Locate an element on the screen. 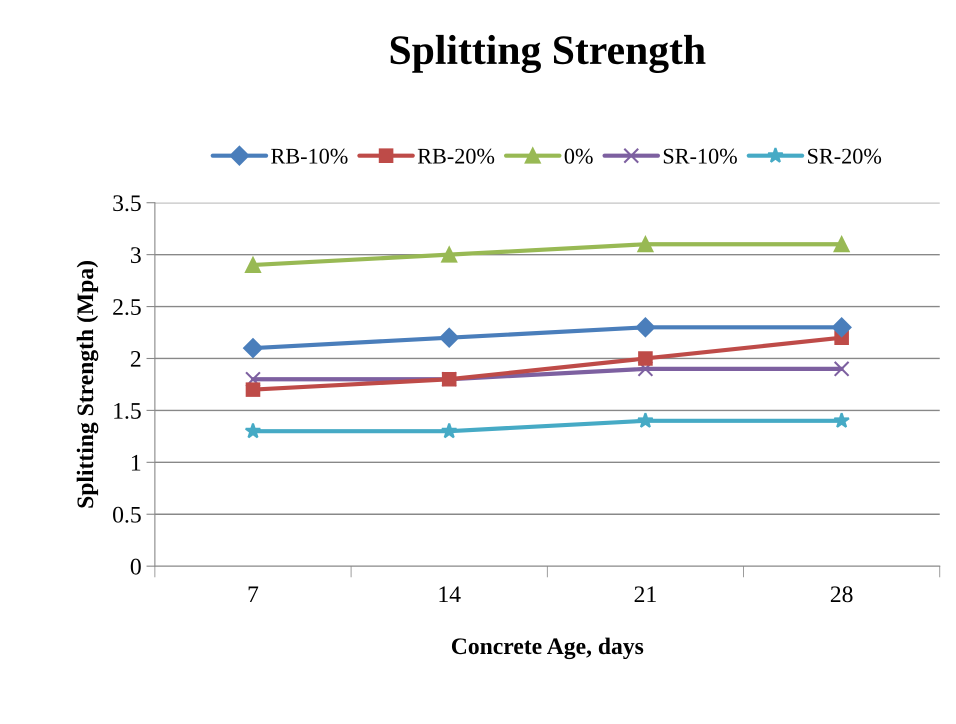 The width and height of the screenshot is (956, 724). y-tick-label: 1 is located at coordinates (136, 462).